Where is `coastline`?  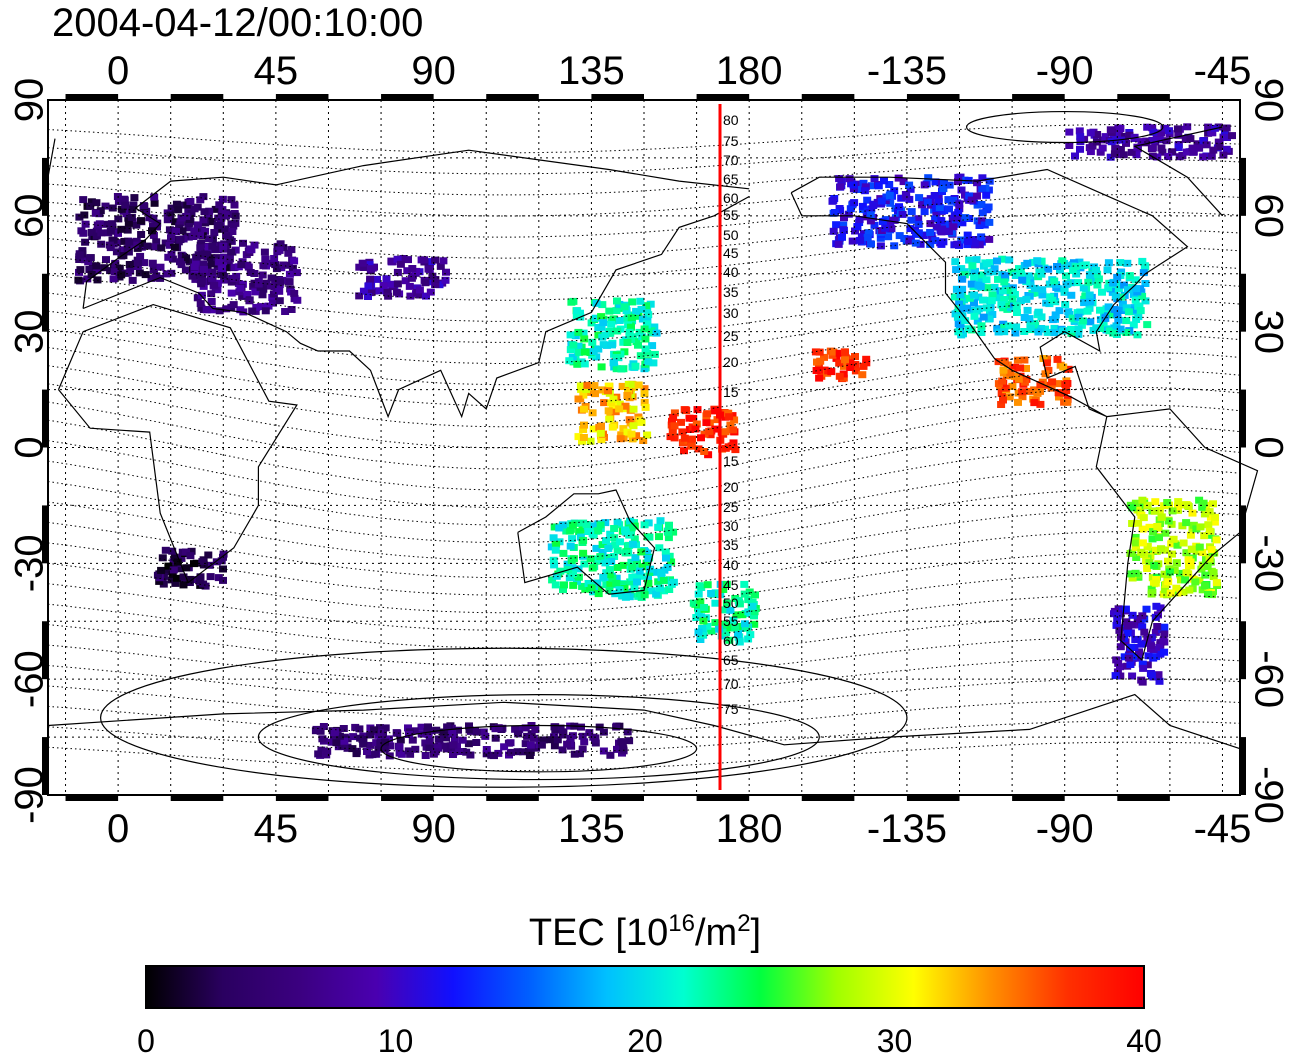 coastline is located at coordinates (51, 158).